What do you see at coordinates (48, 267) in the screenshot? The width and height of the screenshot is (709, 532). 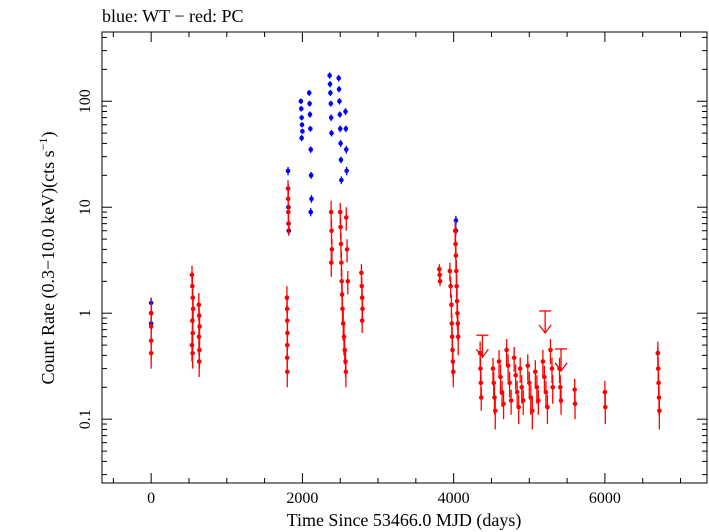 I see `y-axis-label-main: Count Rate (0.3−10.0 keV)(cts s` at bounding box center [48, 267].